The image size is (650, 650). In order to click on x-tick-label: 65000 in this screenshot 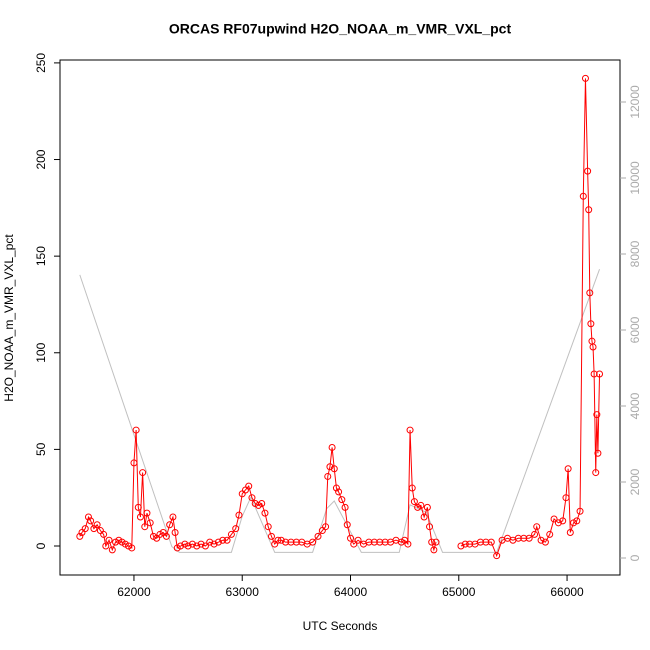, I will do `click(459, 592)`.